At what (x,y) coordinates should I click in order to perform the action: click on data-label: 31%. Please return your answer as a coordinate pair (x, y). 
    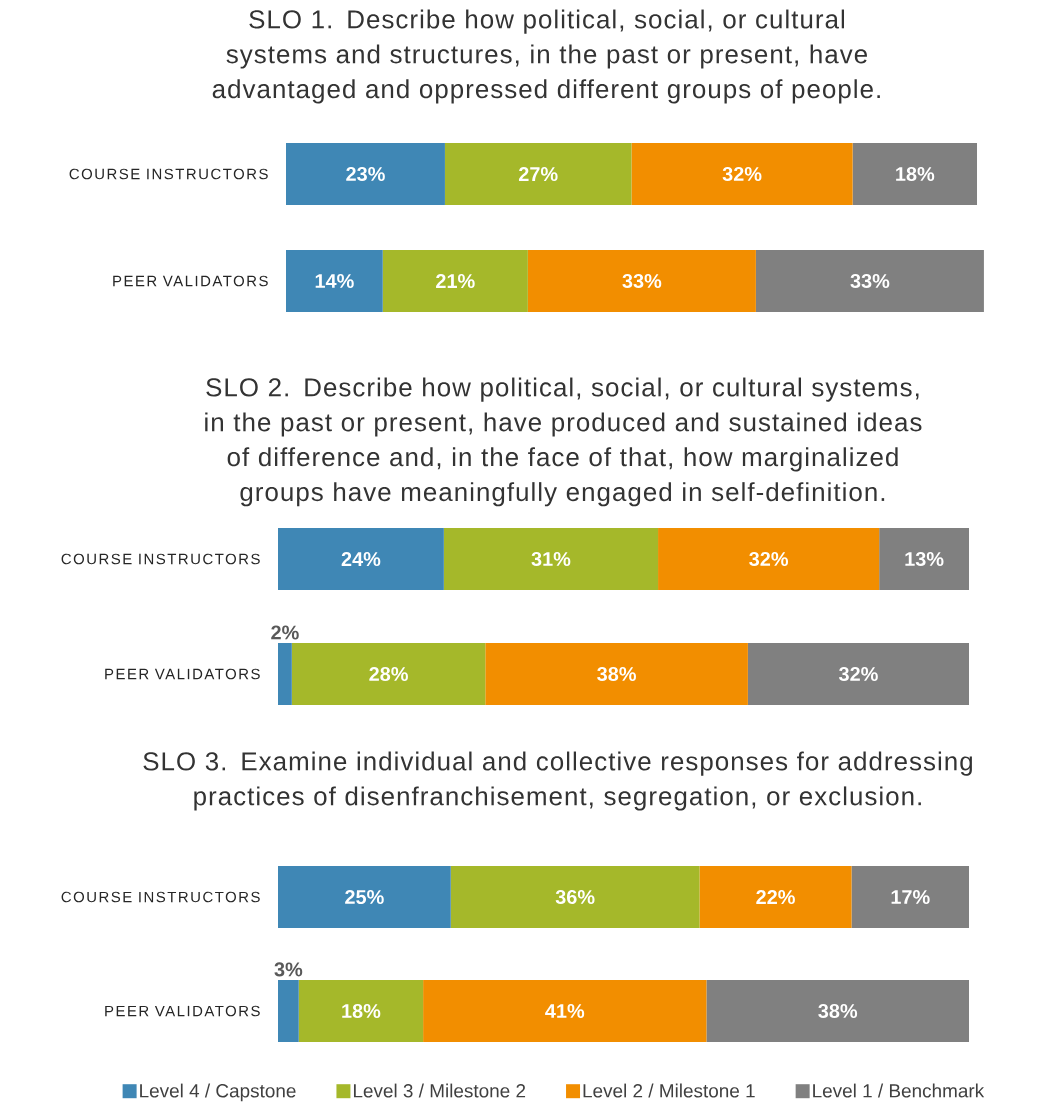
    Looking at the image, I should click on (551, 559).